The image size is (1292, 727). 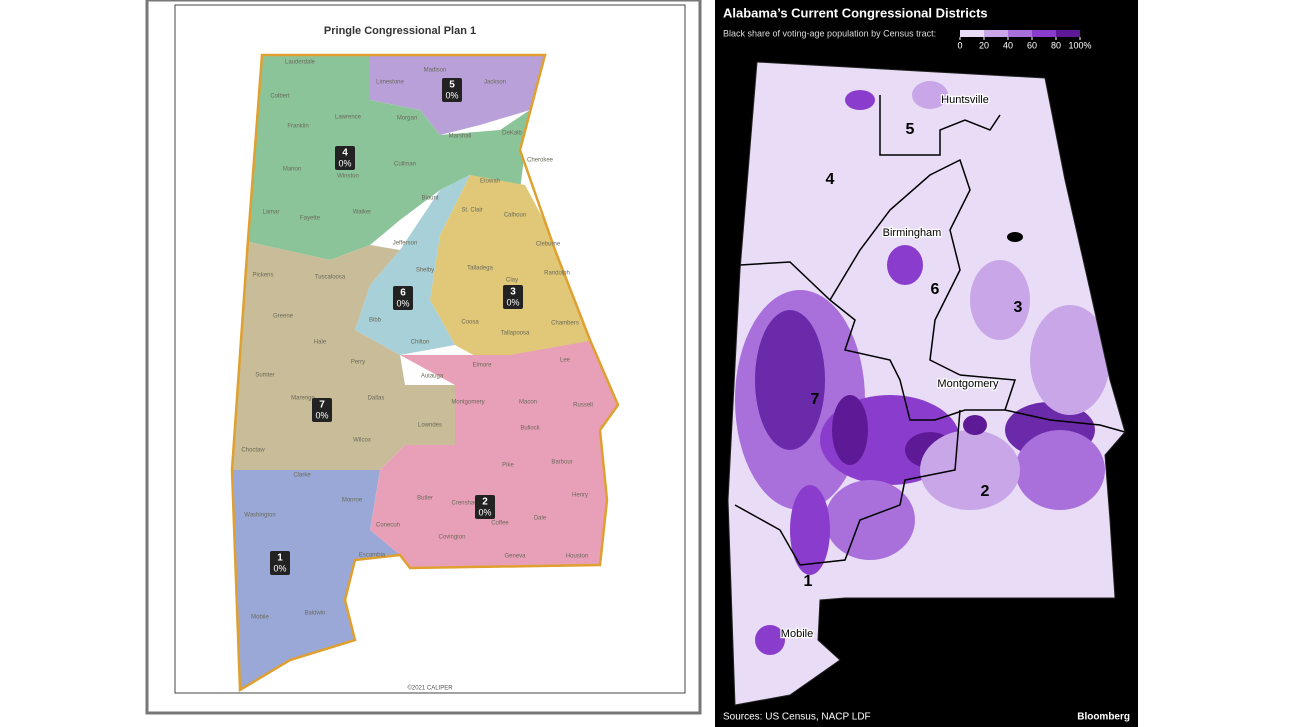 What do you see at coordinates (322, 405) in the screenshot?
I see `district-number: 7` at bounding box center [322, 405].